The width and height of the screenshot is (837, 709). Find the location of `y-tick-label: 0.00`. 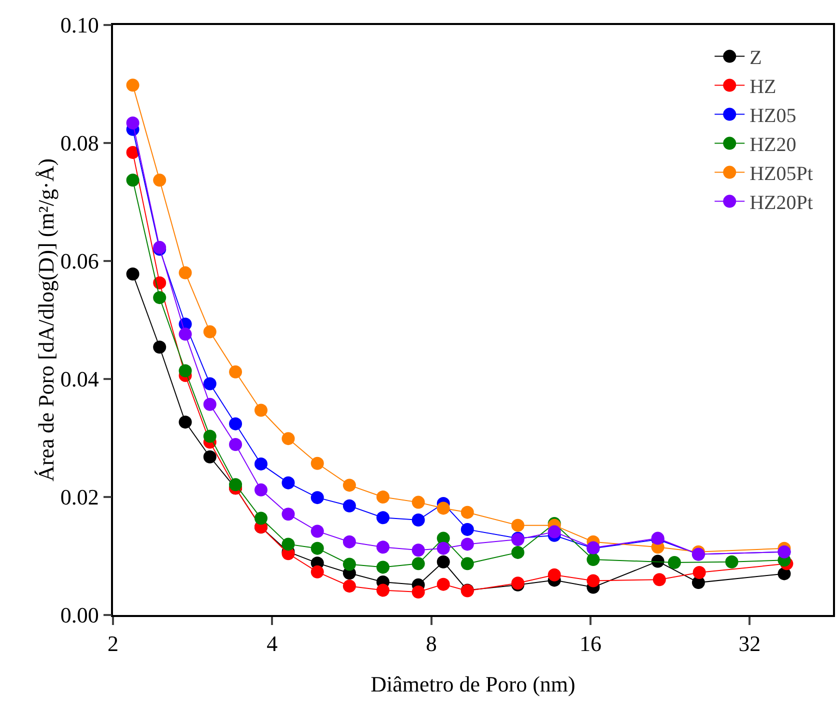

y-tick-label: 0.00 is located at coordinates (79, 615).